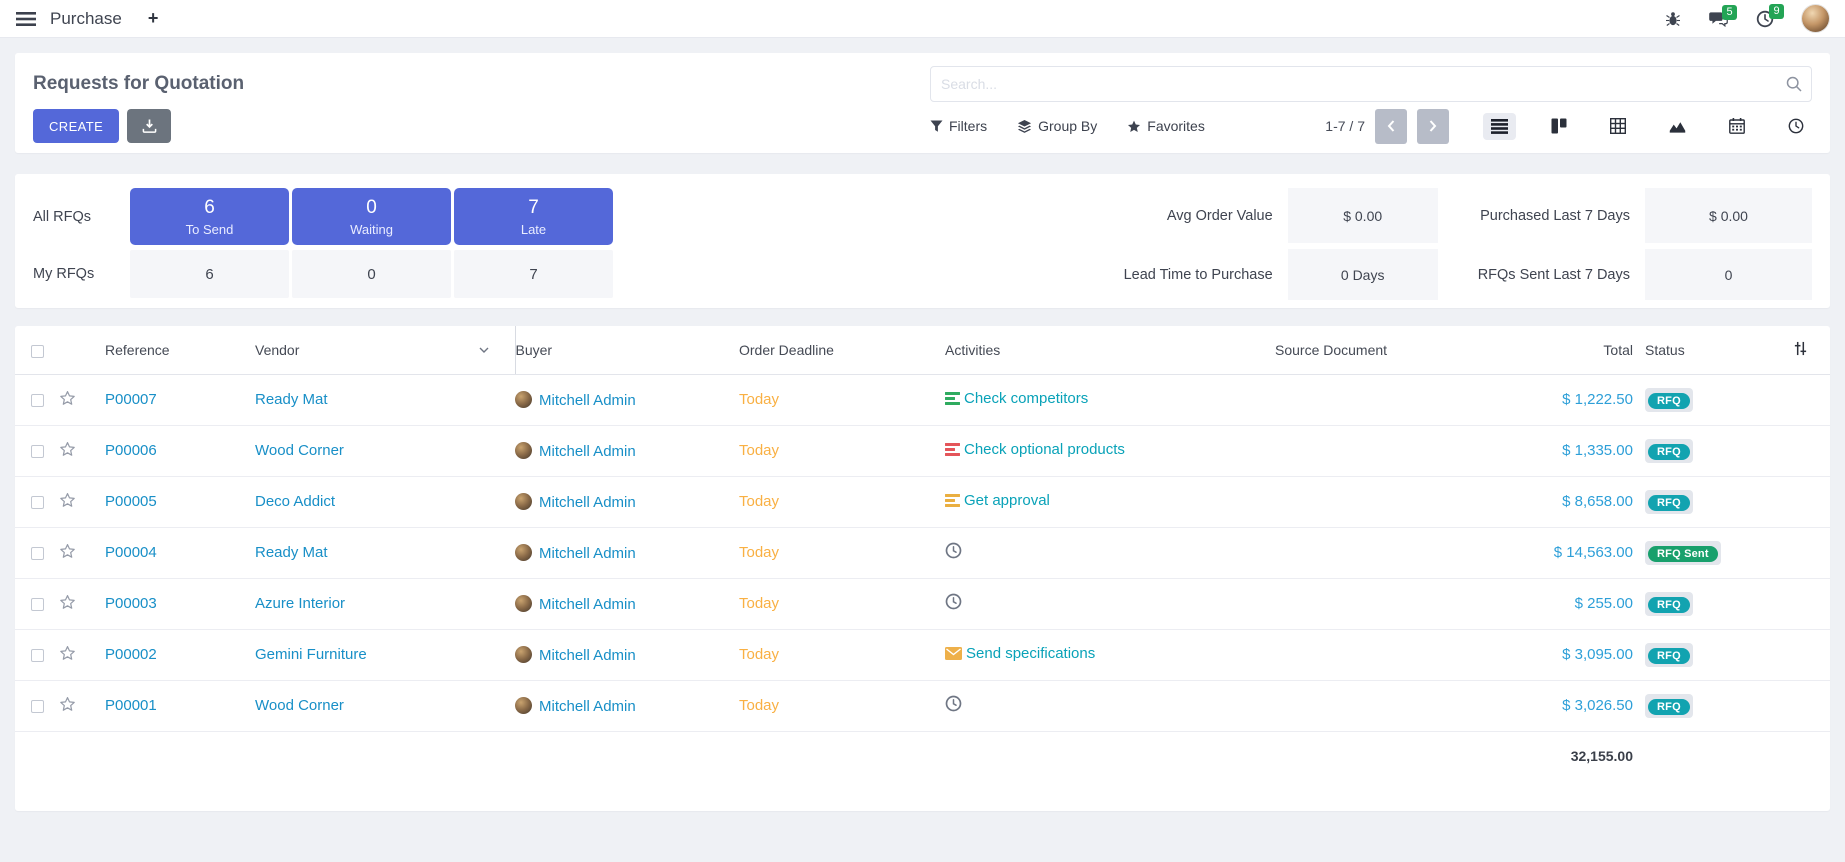 The width and height of the screenshot is (1845, 862). I want to click on activity-label: Check optional products, so click(1044, 449).